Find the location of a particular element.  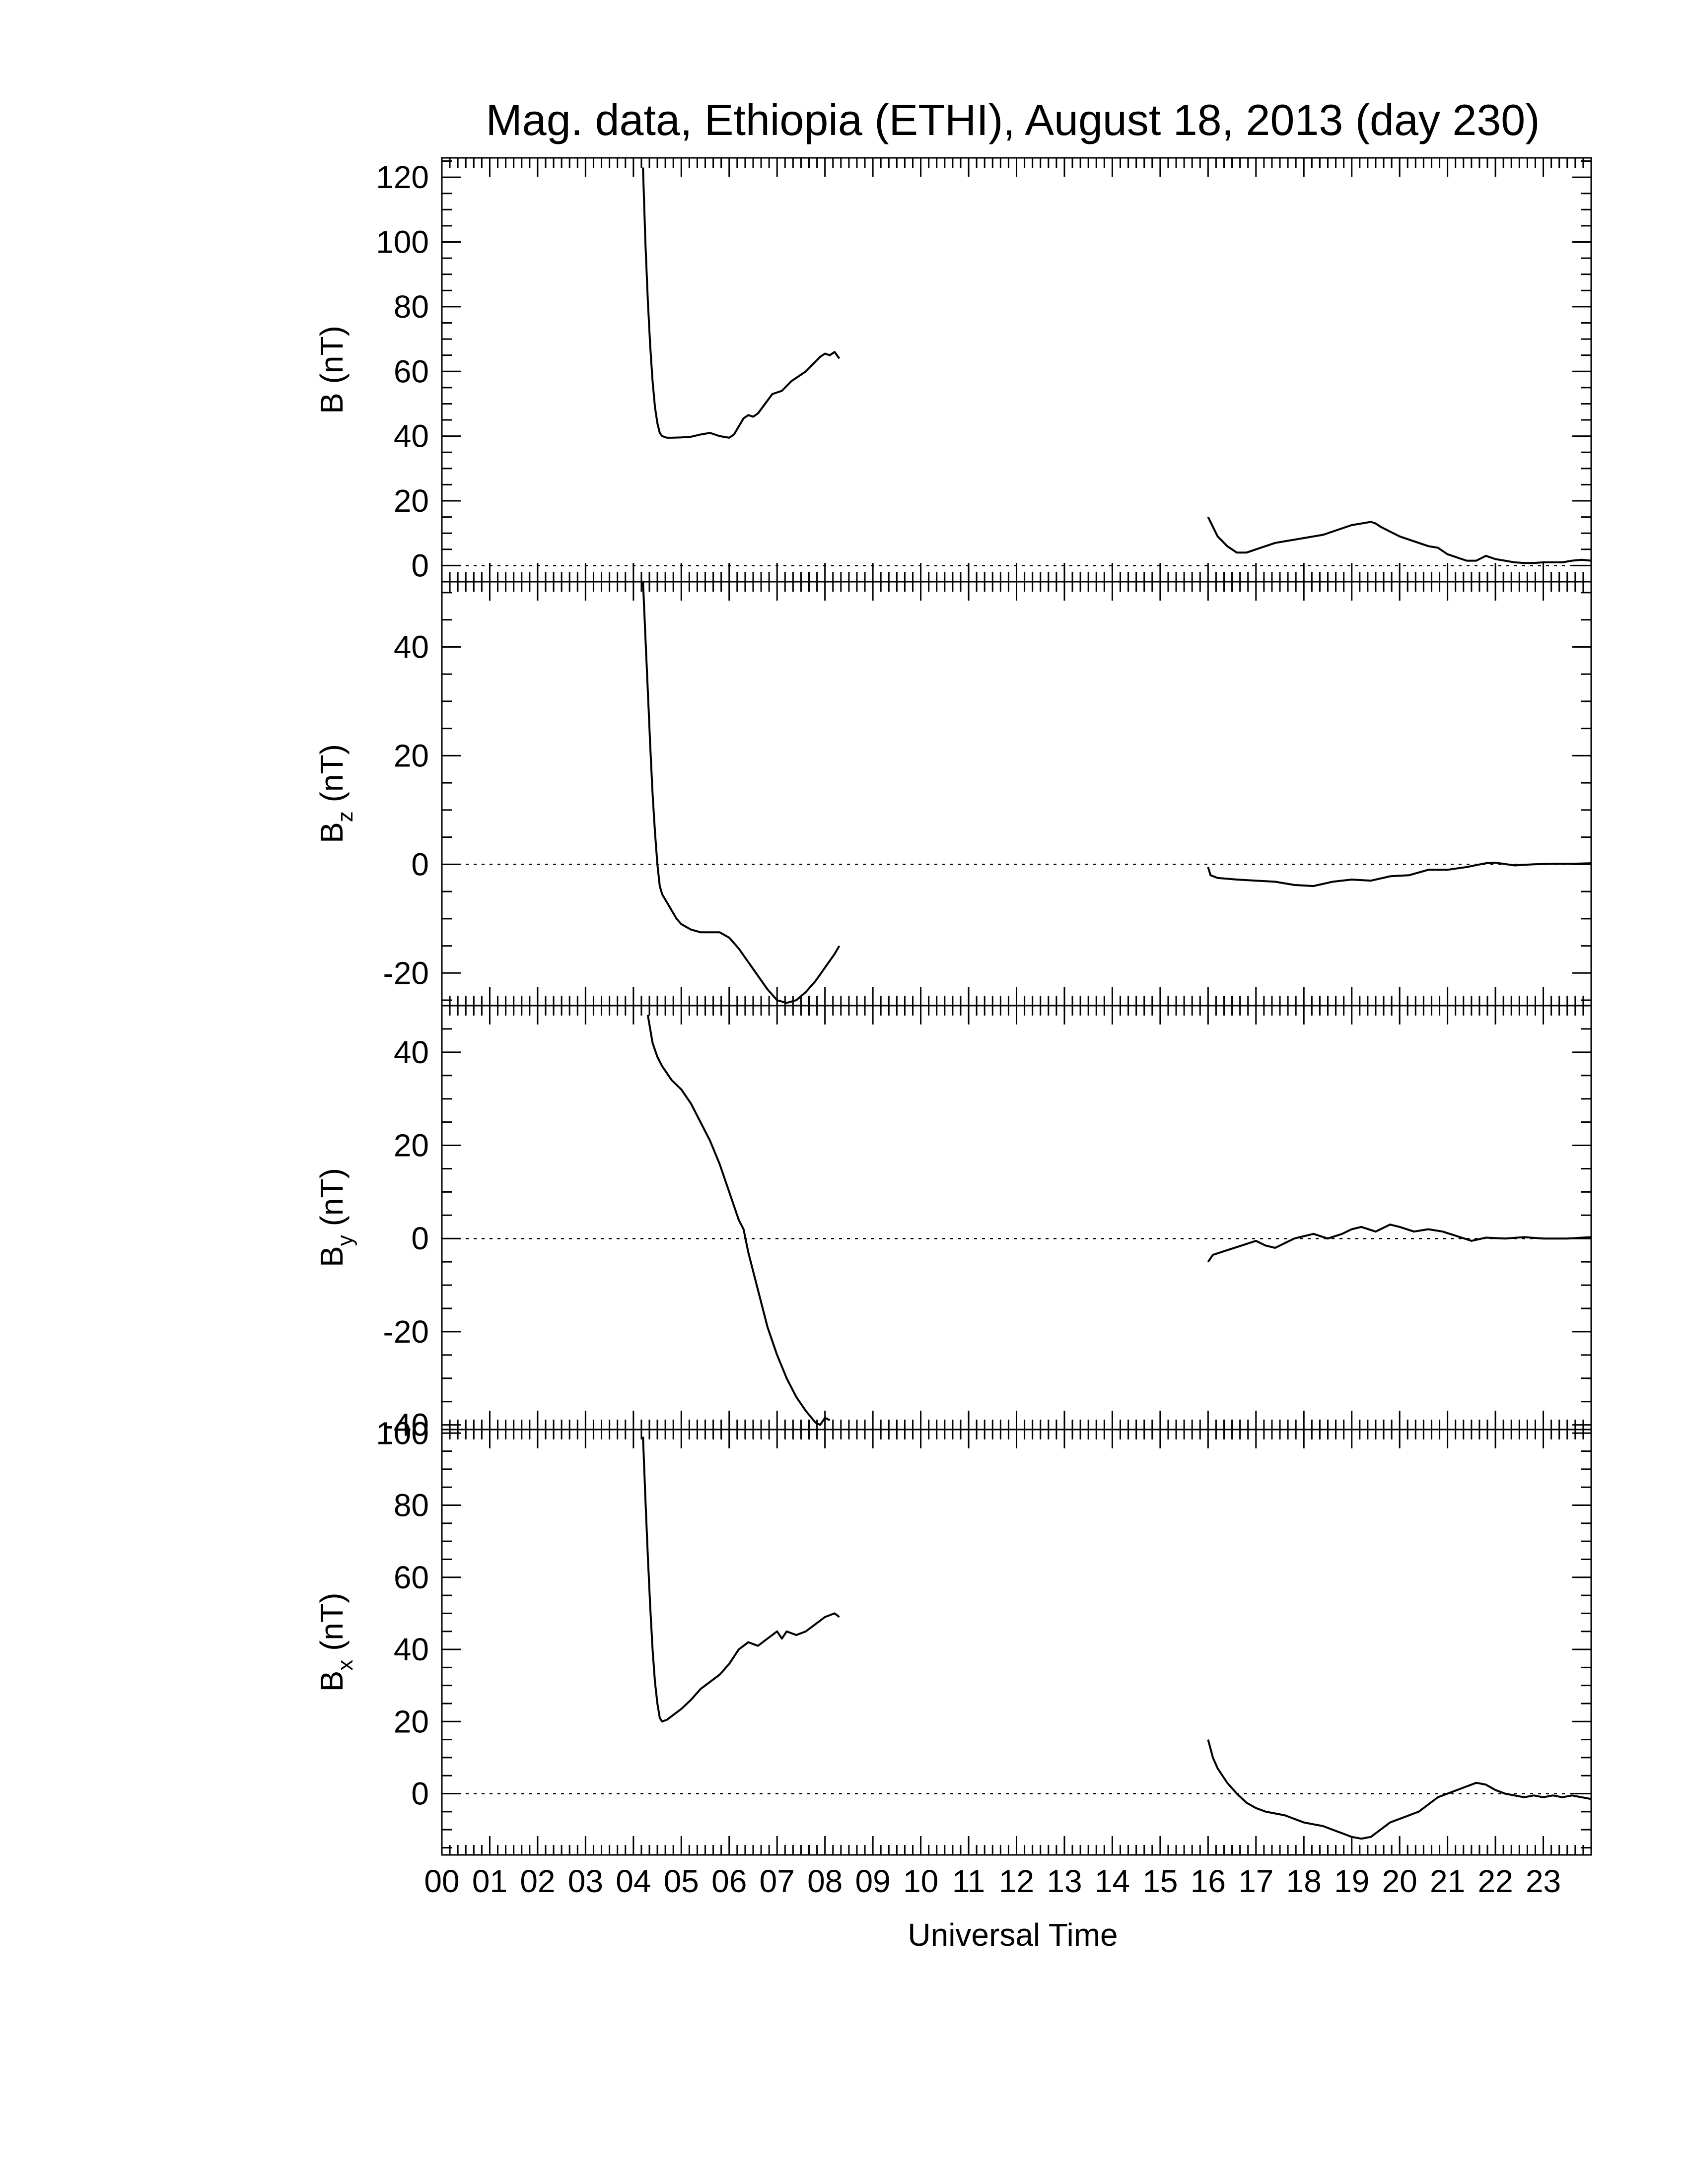

panel-bz: -20 0 20 40 Bz (nT) is located at coordinates (953, 794).